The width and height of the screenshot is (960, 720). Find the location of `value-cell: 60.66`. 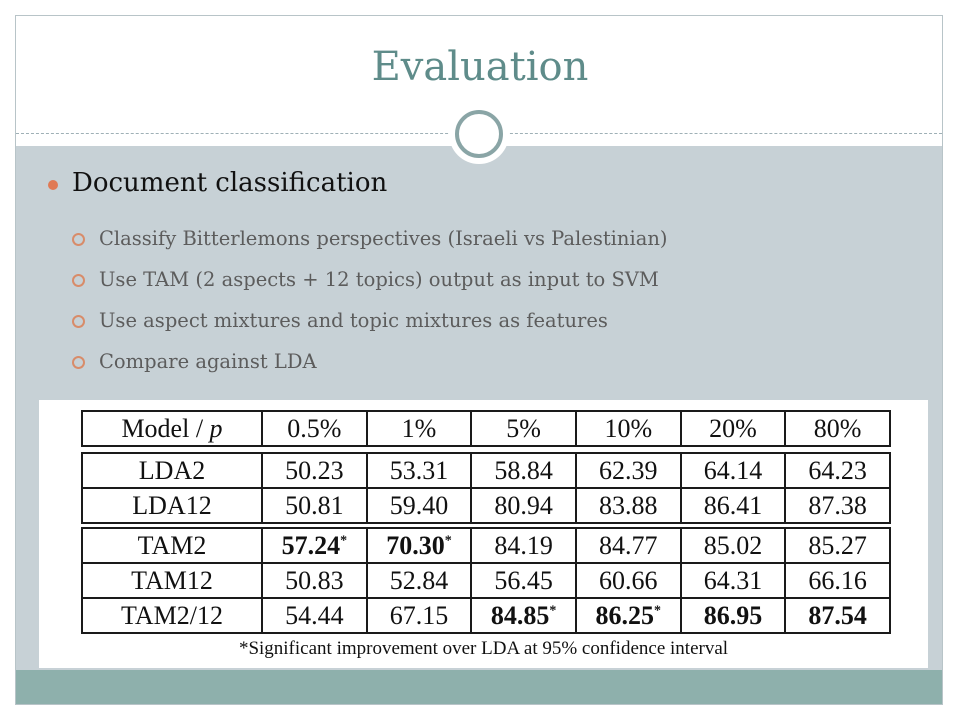

value-cell: 60.66 is located at coordinates (628, 580).